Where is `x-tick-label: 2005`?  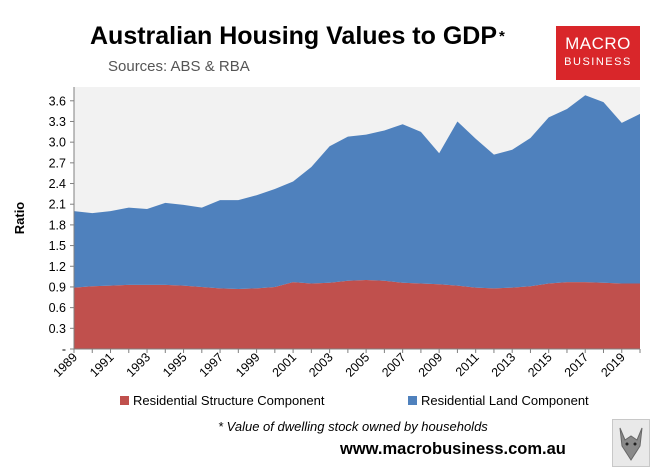
x-tick-label: 2005 is located at coordinates (358, 365).